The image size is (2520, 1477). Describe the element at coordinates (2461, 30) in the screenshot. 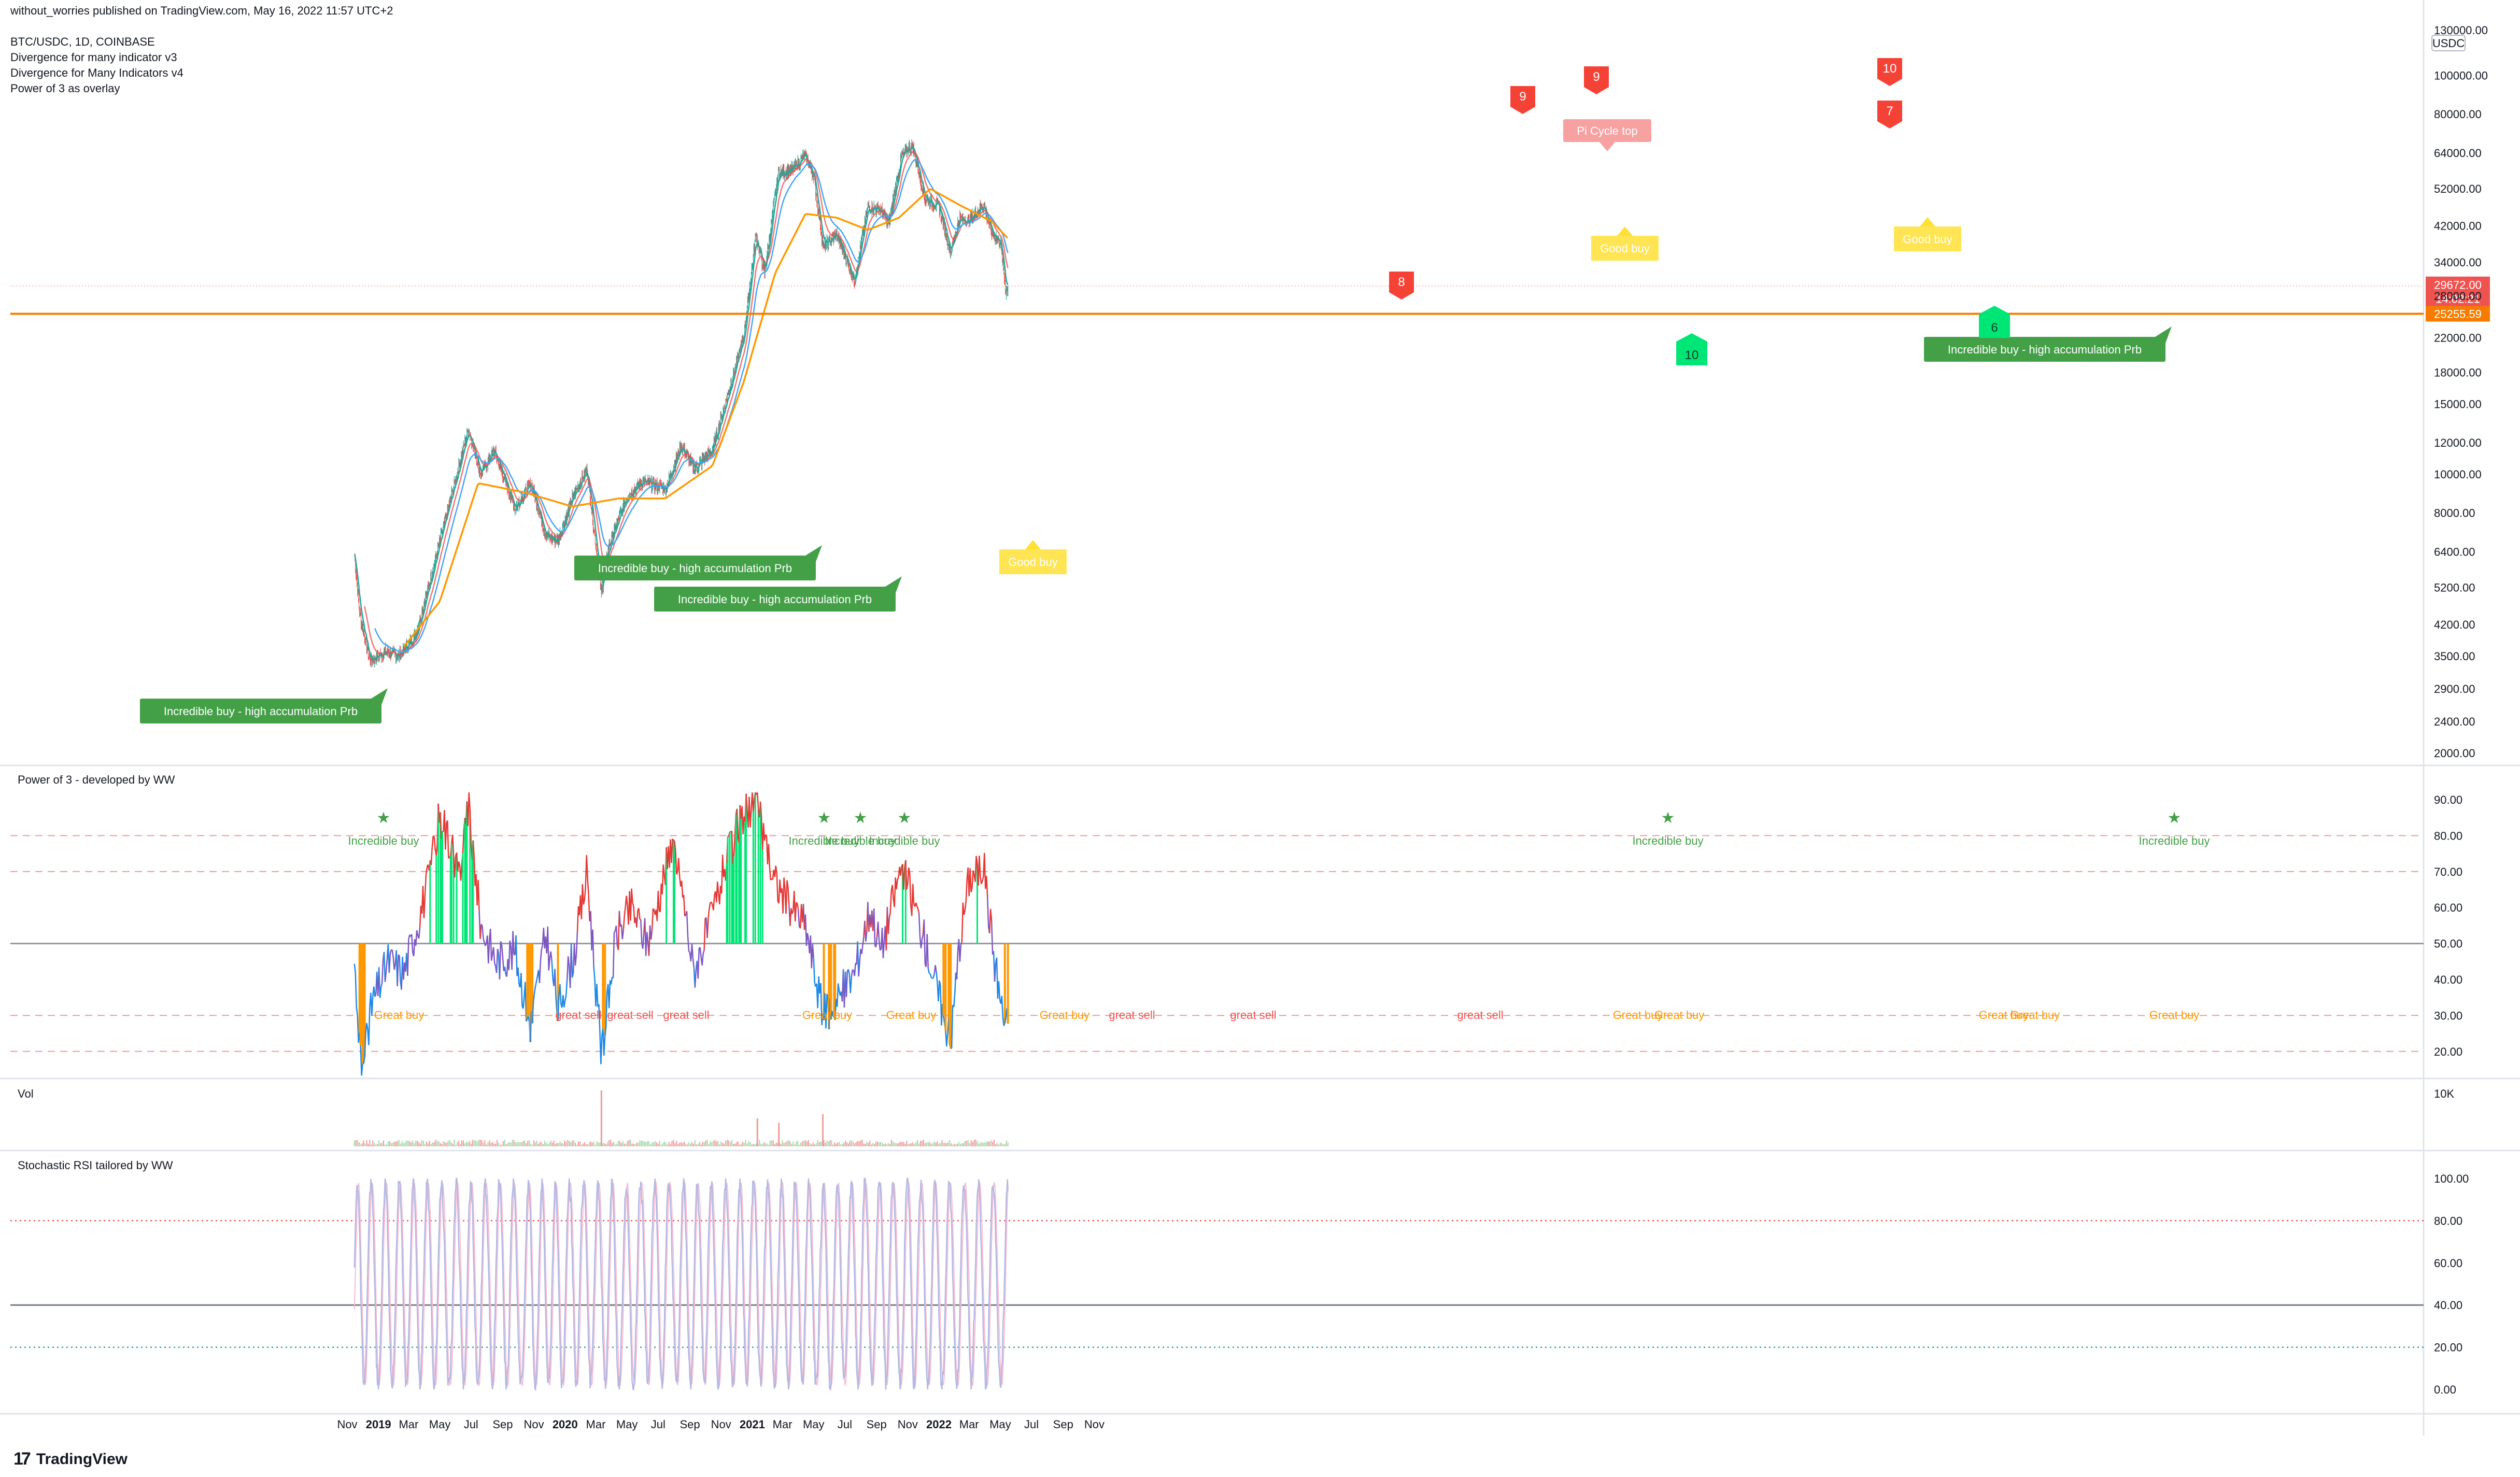

I see `price-tick-label: 130000.00` at that location.